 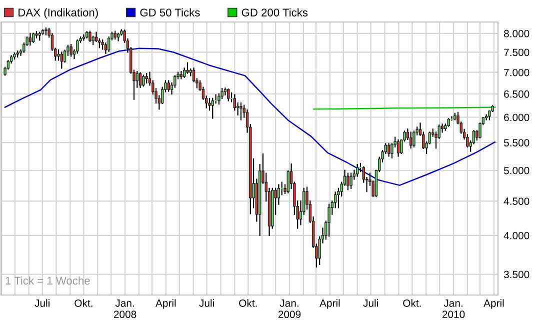 I want to click on y-tick-label: 7.000, so click(x=517, y=72).